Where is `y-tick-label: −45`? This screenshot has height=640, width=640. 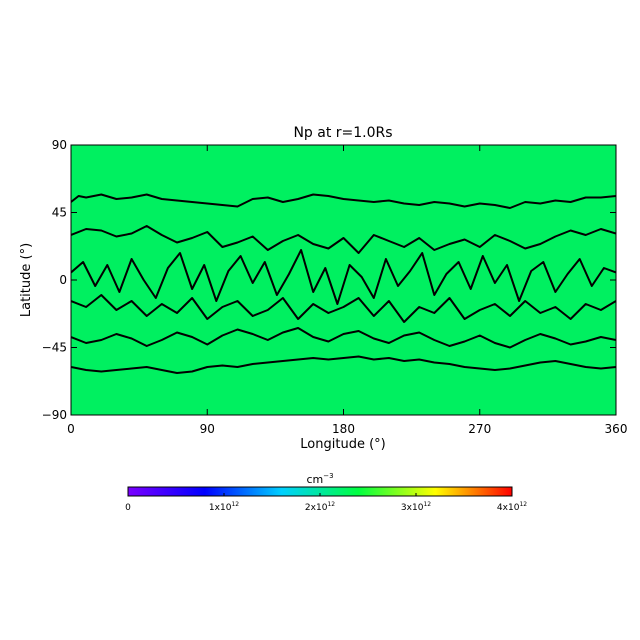
y-tick-label: −45 is located at coordinates (54, 348).